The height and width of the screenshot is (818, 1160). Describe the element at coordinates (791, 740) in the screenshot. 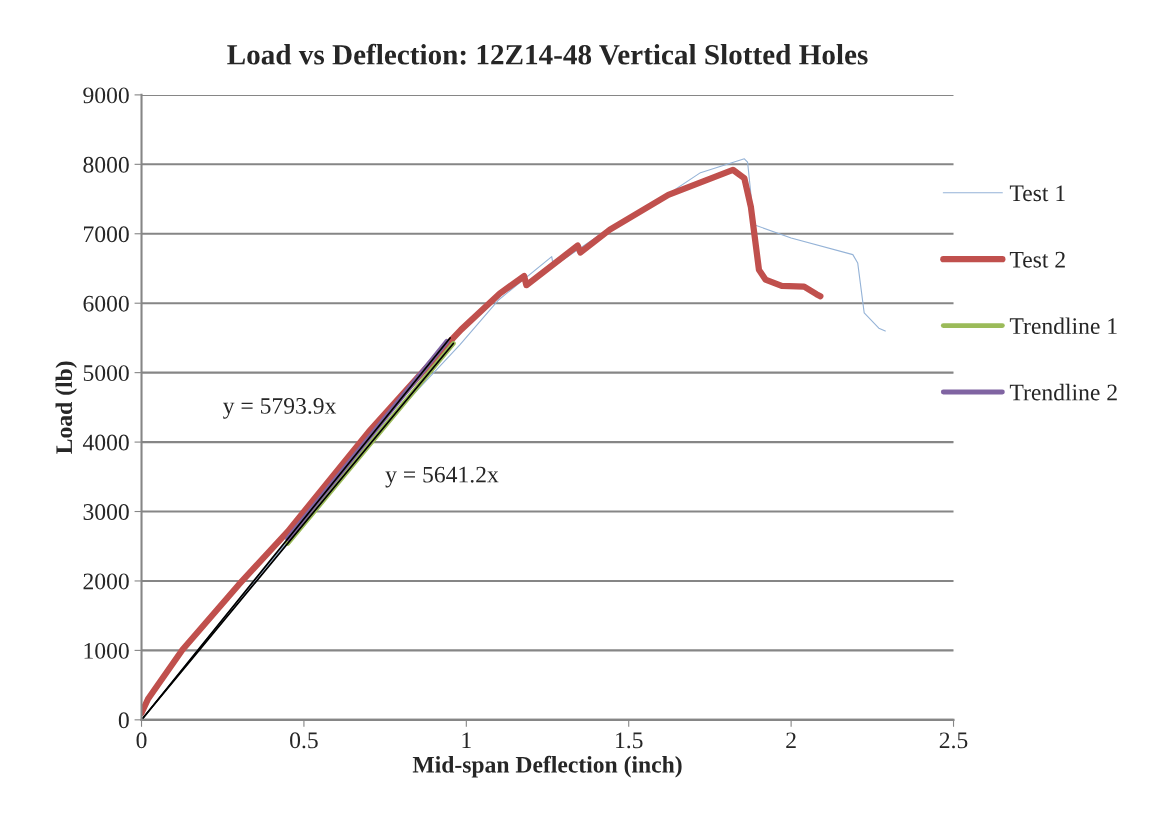

I see `x-tick-label: 2` at that location.